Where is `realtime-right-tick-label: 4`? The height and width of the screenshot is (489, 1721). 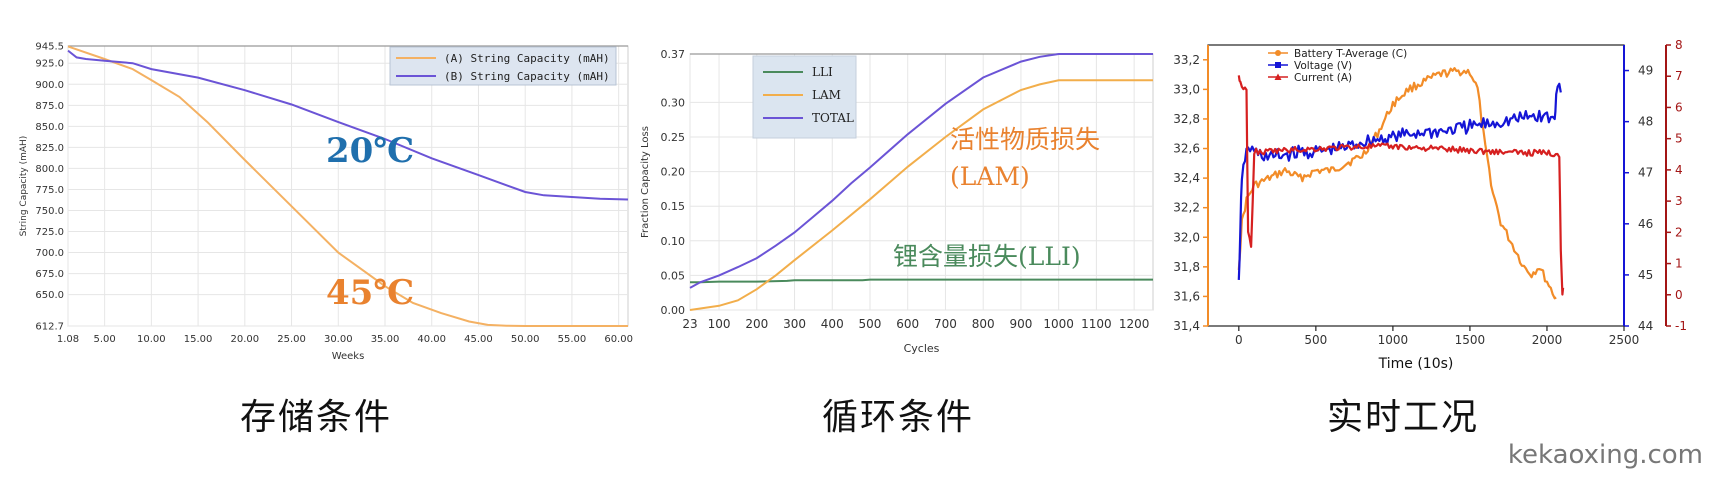
realtime-right-tick-label: 4 is located at coordinates (1679, 170).